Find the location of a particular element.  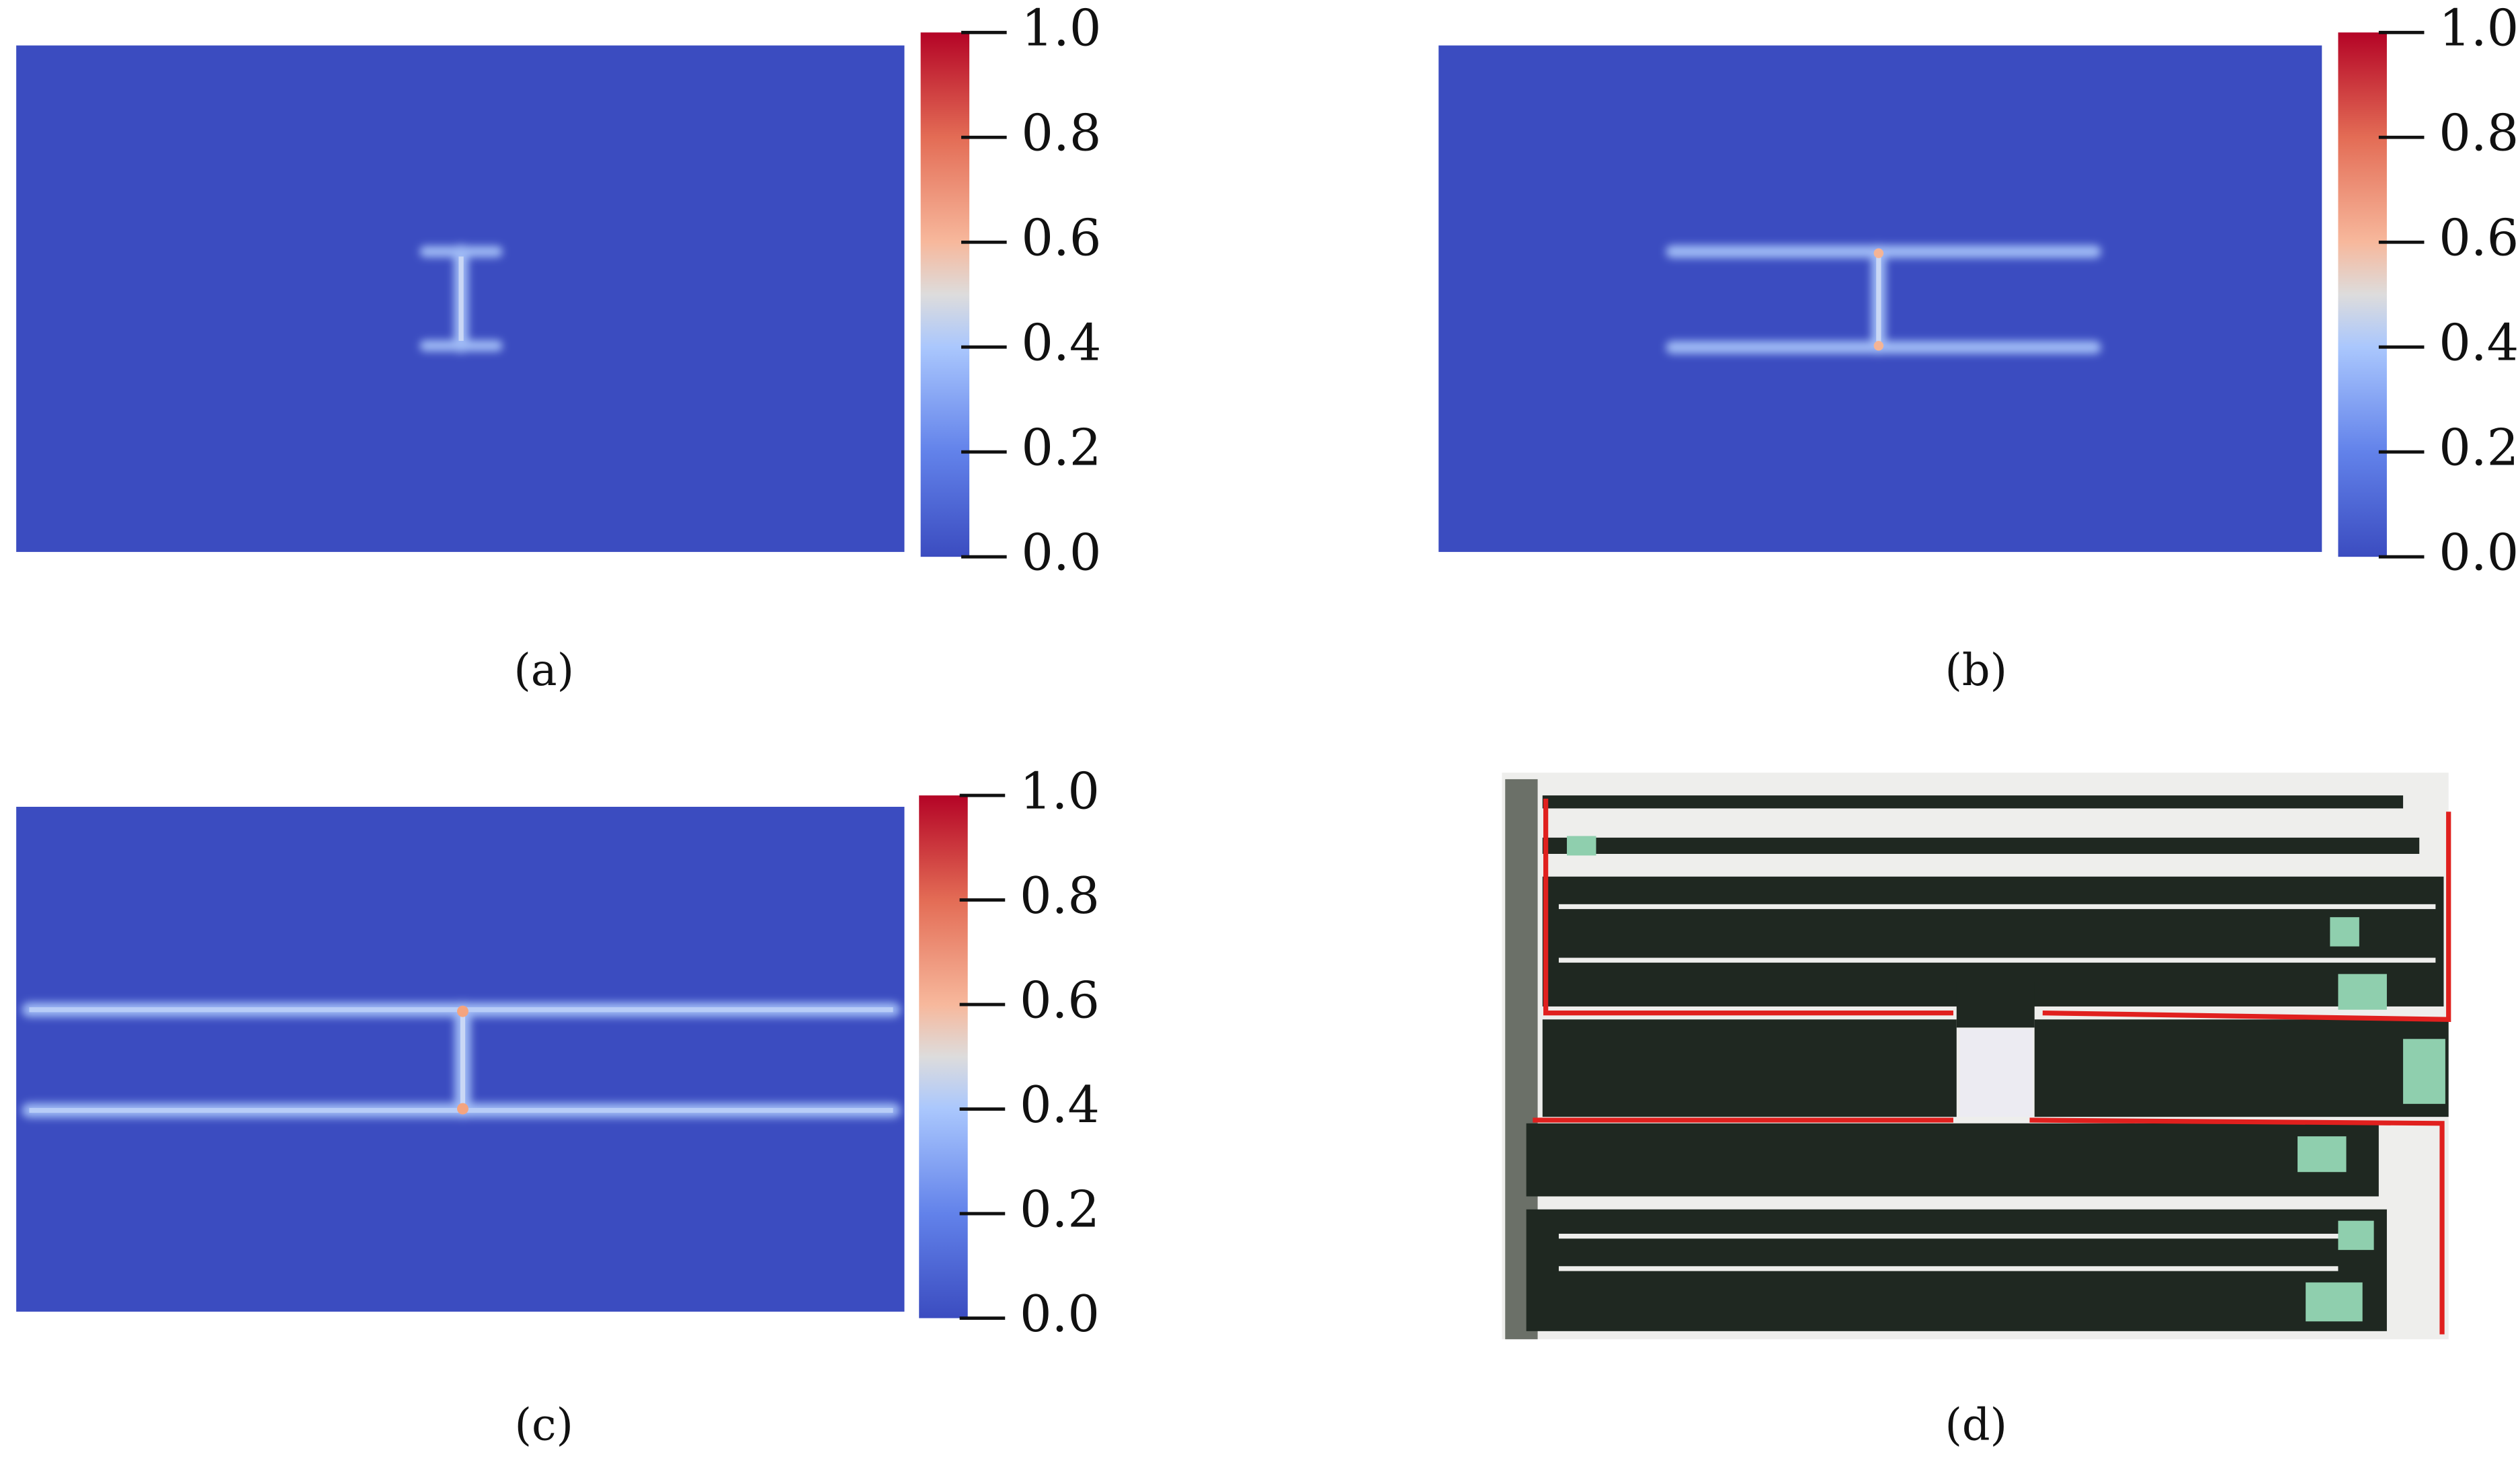

caption: (c) is located at coordinates (544, 1425).